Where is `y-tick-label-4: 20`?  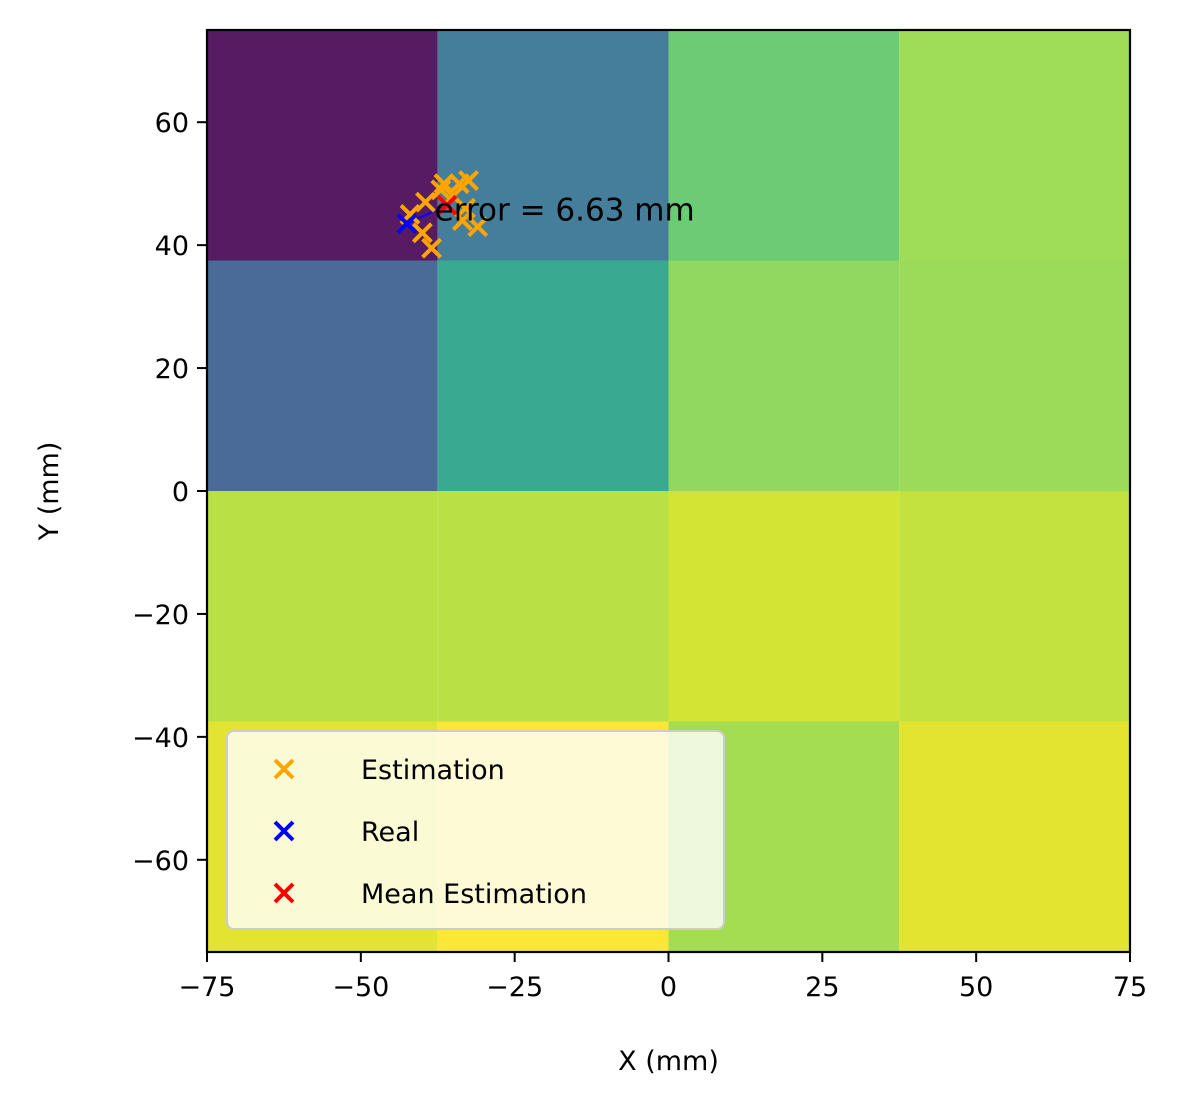
y-tick-label-4: 20 is located at coordinates (172, 369).